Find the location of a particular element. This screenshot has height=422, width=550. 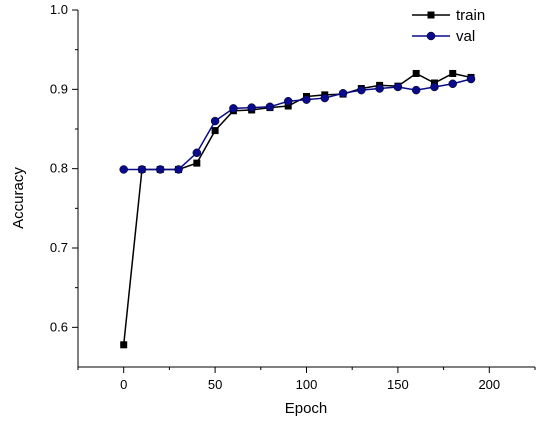

y-tick-label: 1.0 is located at coordinates (59, 9).